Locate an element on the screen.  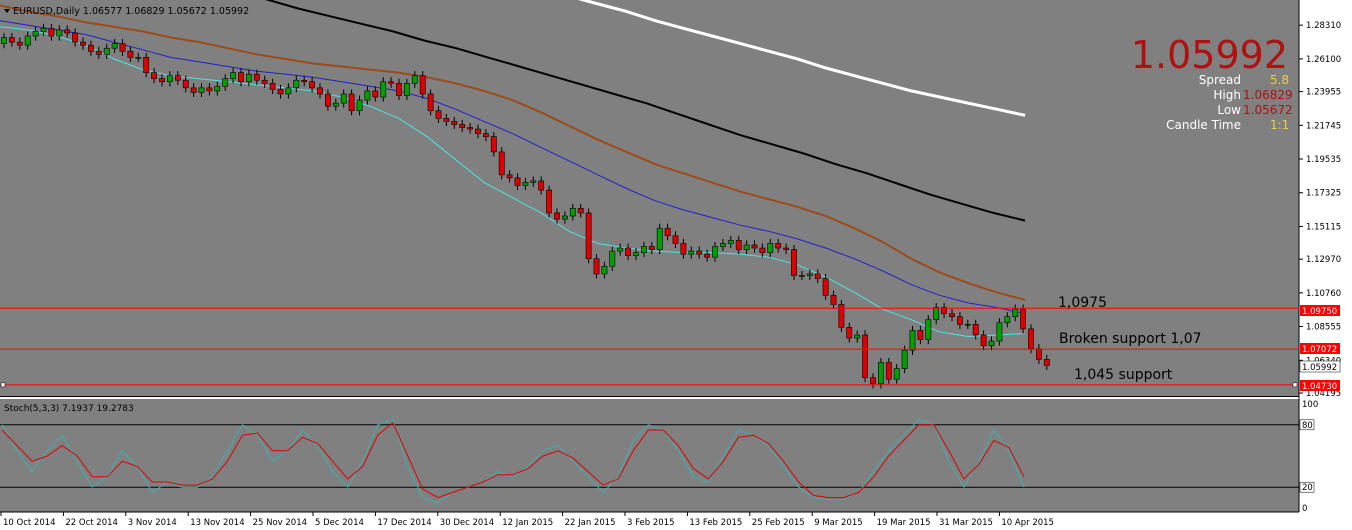
time-tick-label: 30 Dec 2014 is located at coordinates (467, 523).